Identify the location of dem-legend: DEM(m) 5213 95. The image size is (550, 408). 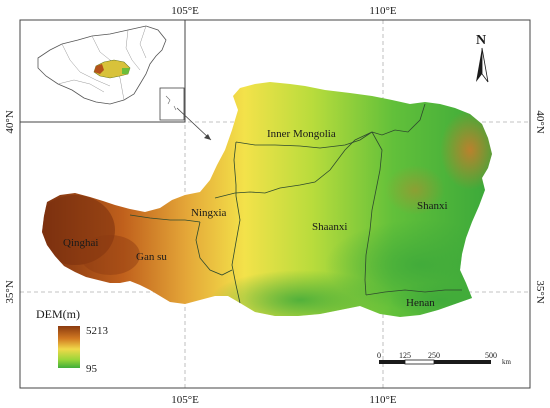
(72, 341).